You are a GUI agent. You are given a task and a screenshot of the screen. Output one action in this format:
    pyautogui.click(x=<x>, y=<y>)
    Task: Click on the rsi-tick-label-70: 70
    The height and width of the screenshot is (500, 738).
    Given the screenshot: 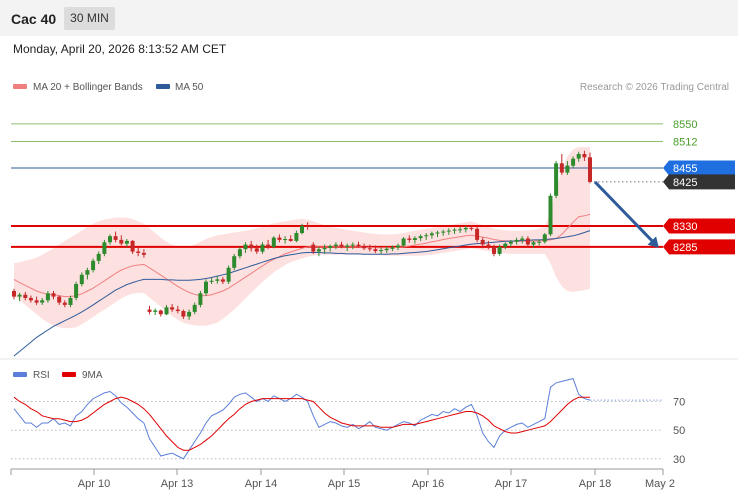 What is the action you would take?
    pyautogui.click(x=679, y=403)
    